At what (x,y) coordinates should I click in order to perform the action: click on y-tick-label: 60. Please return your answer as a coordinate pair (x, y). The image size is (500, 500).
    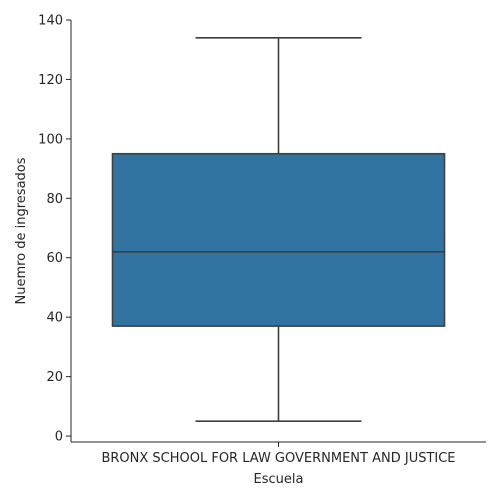
    Looking at the image, I should click on (54, 258).